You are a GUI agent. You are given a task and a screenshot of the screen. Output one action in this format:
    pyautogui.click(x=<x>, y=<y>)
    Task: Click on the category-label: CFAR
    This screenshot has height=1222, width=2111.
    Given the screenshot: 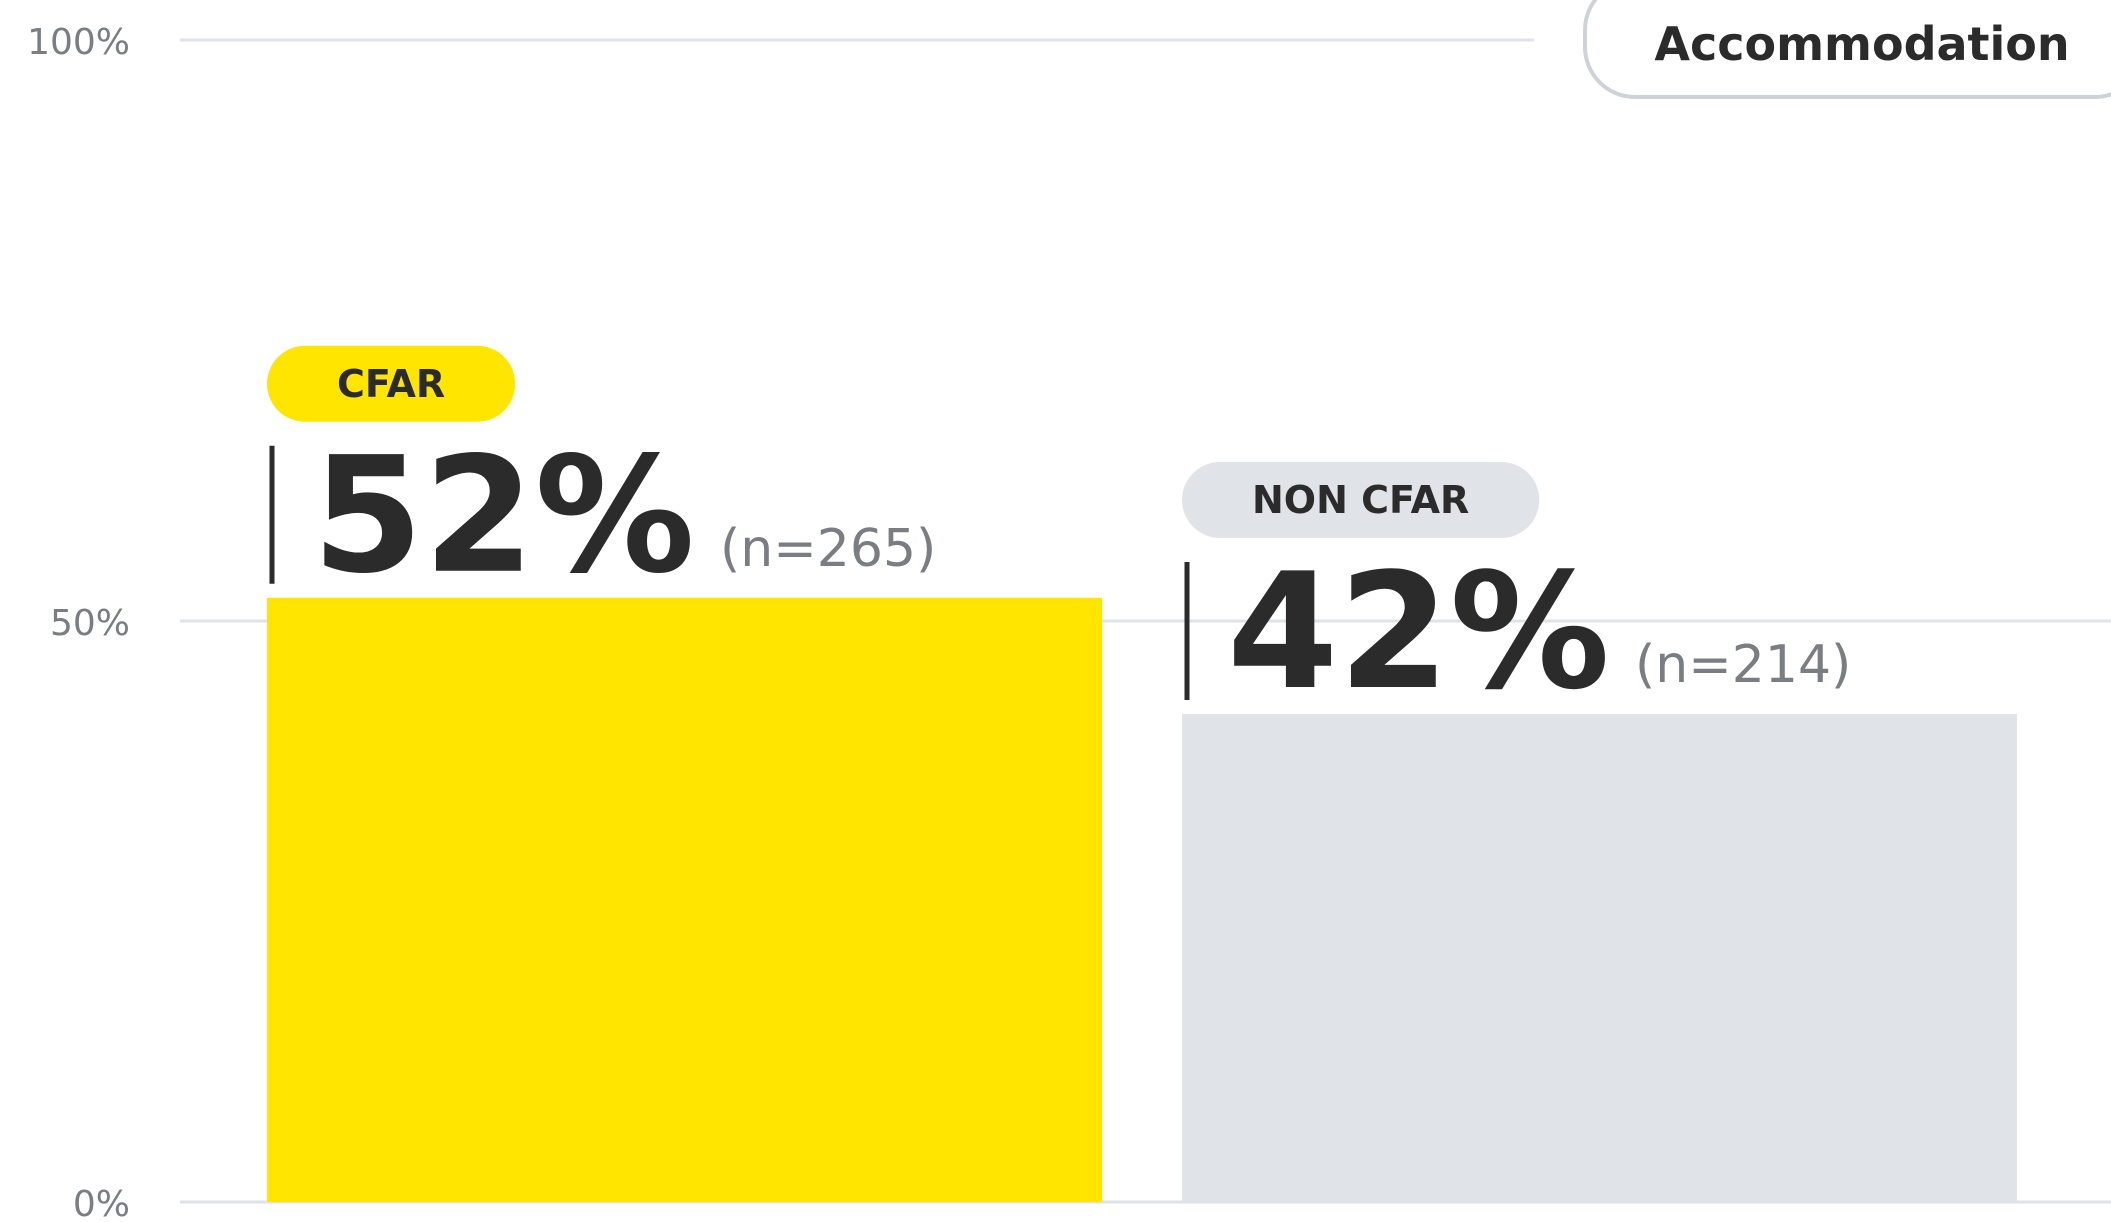 What is the action you would take?
    pyautogui.click(x=391, y=384)
    